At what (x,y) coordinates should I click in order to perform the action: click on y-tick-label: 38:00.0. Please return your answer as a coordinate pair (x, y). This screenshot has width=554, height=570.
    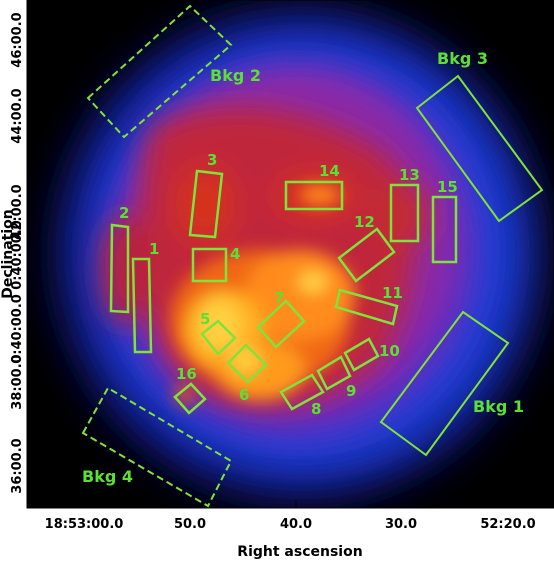
    Looking at the image, I should click on (17, 381).